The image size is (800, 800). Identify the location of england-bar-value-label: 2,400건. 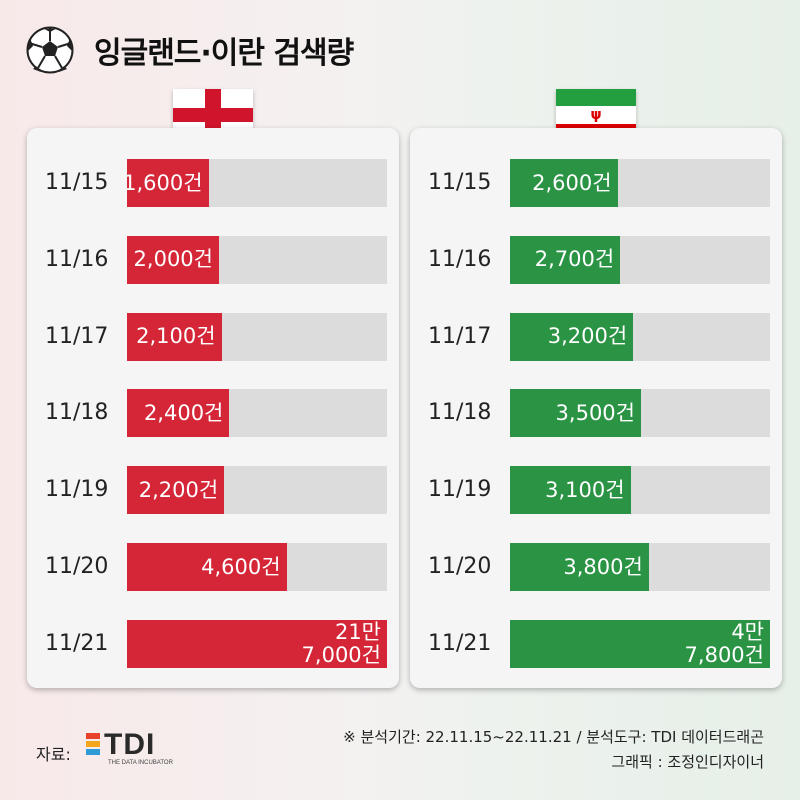
(183, 412).